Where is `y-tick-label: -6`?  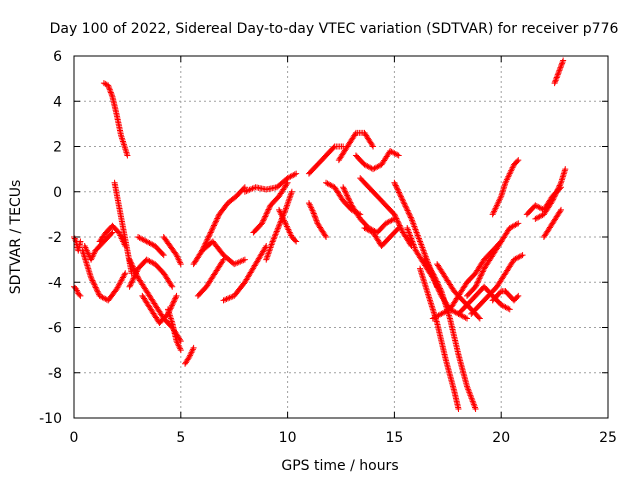 y-tick-label: -6 is located at coordinates (55, 329).